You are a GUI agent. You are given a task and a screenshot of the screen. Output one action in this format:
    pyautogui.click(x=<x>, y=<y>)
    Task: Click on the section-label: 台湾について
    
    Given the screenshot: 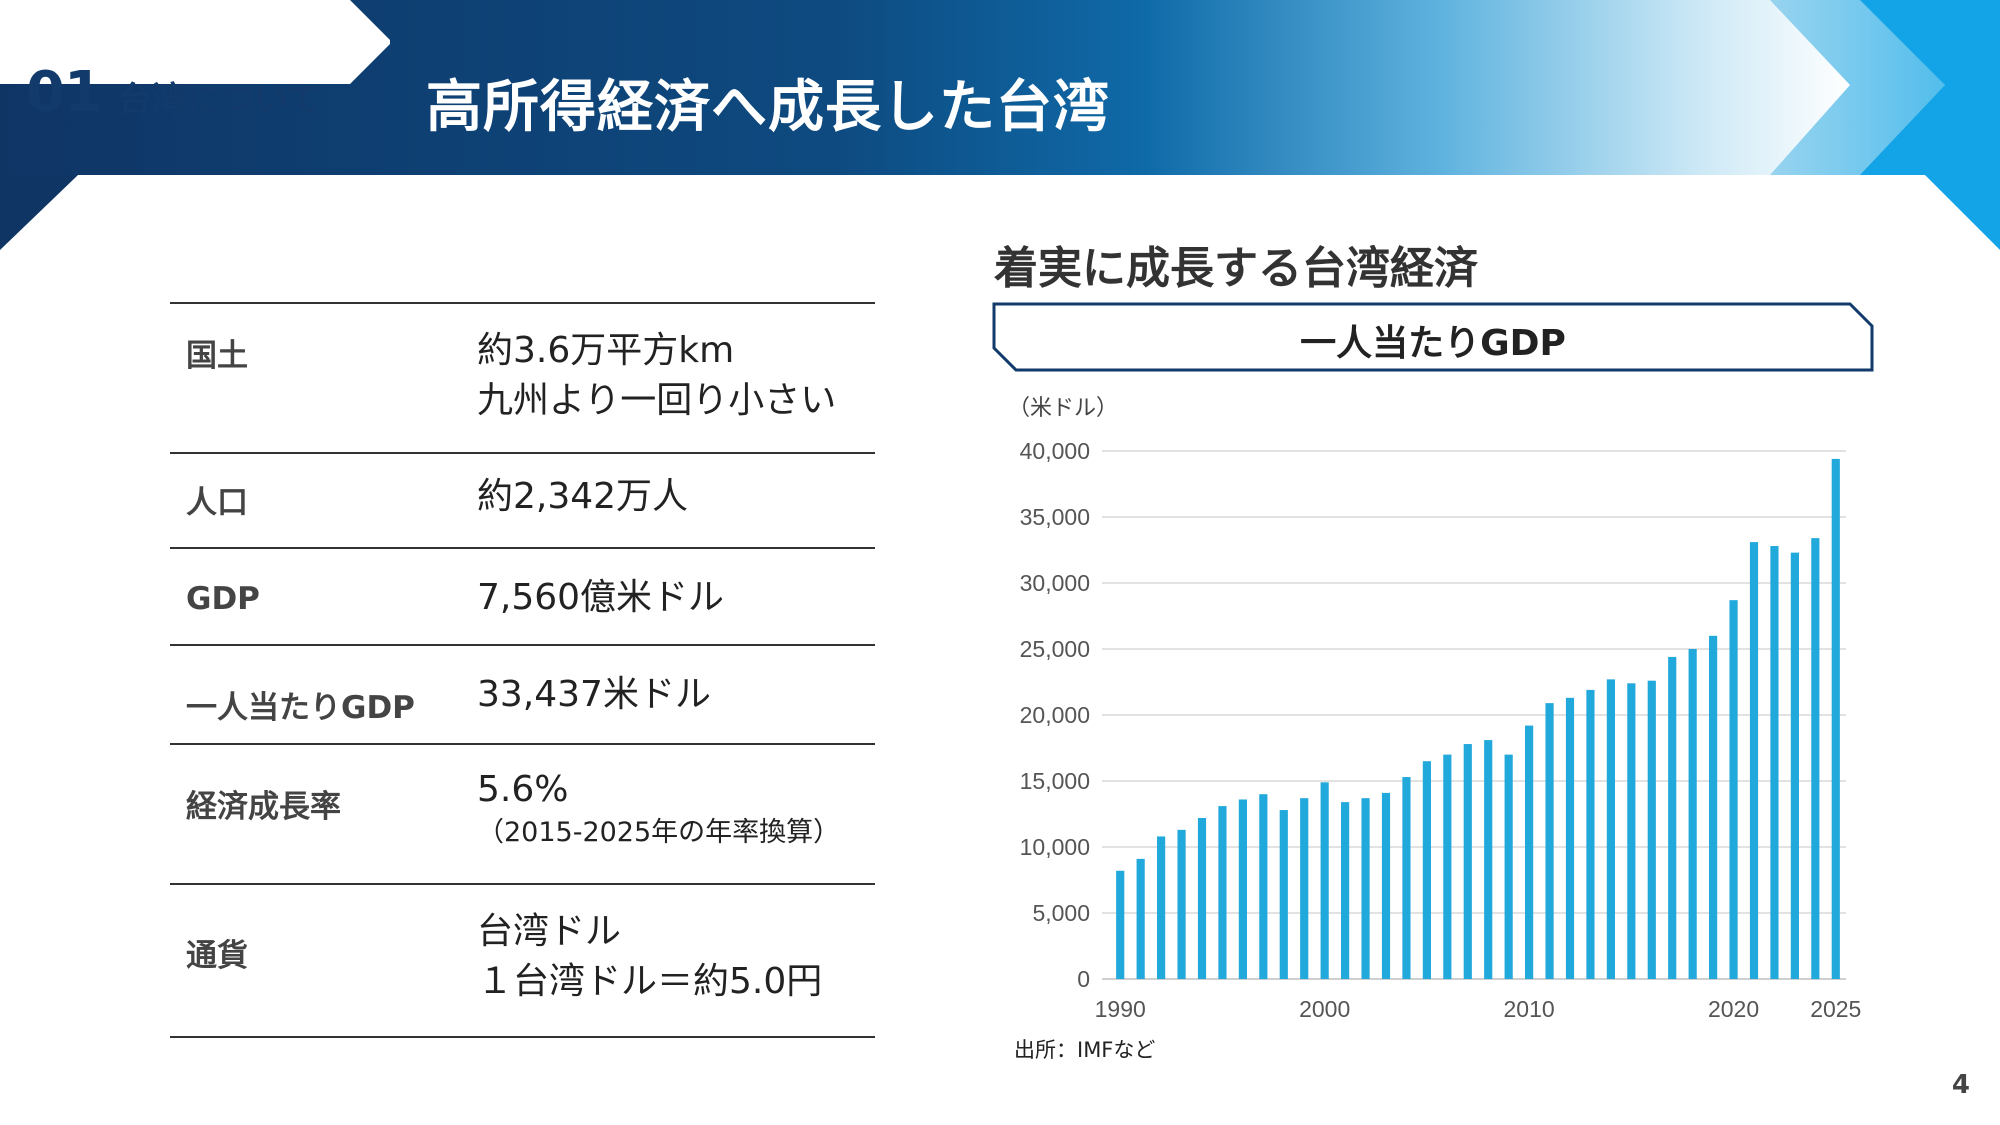 What is the action you would take?
    pyautogui.click(x=219, y=100)
    